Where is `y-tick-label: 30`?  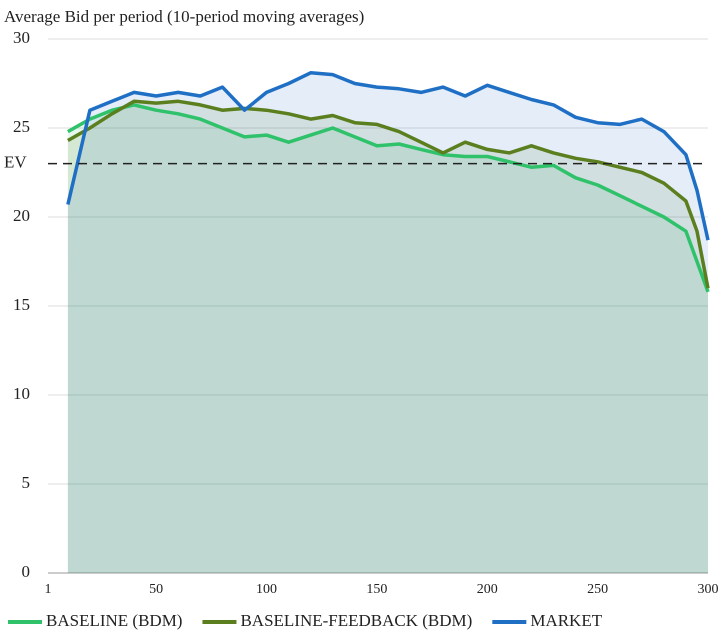 y-tick-label: 30 is located at coordinates (21, 37).